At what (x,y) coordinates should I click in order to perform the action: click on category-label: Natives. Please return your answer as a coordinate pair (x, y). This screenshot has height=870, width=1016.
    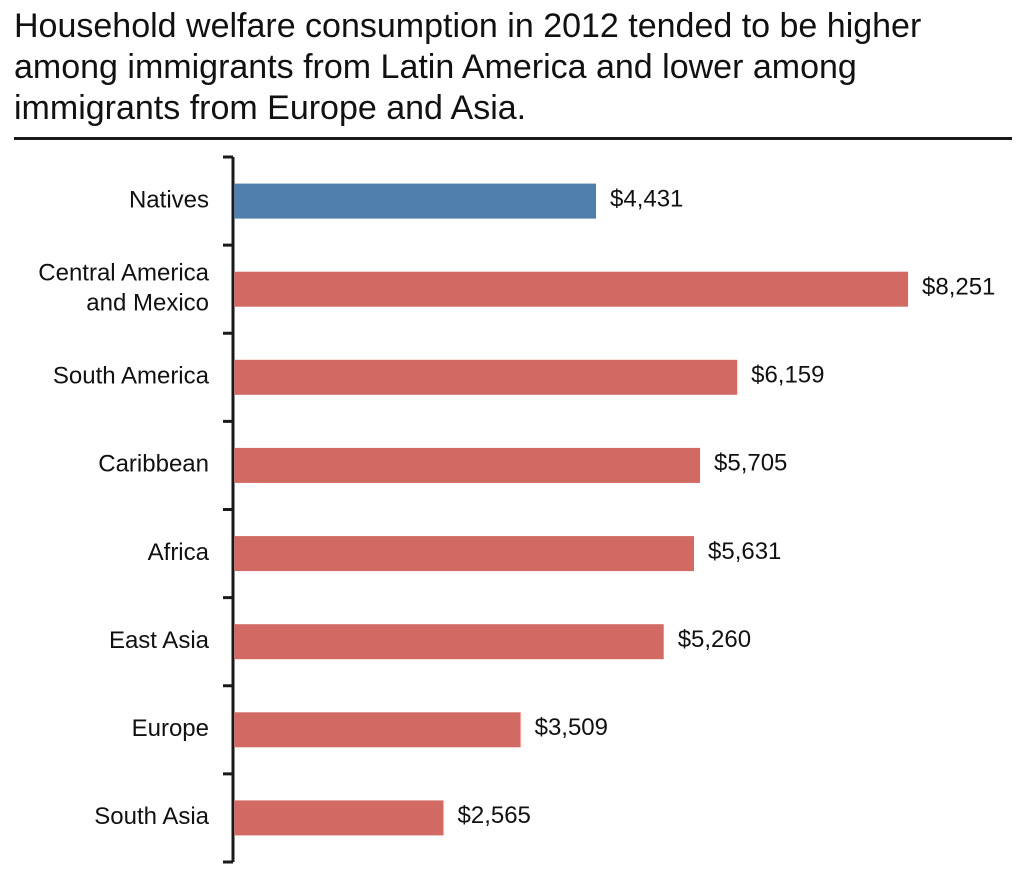
    Looking at the image, I should click on (169, 199).